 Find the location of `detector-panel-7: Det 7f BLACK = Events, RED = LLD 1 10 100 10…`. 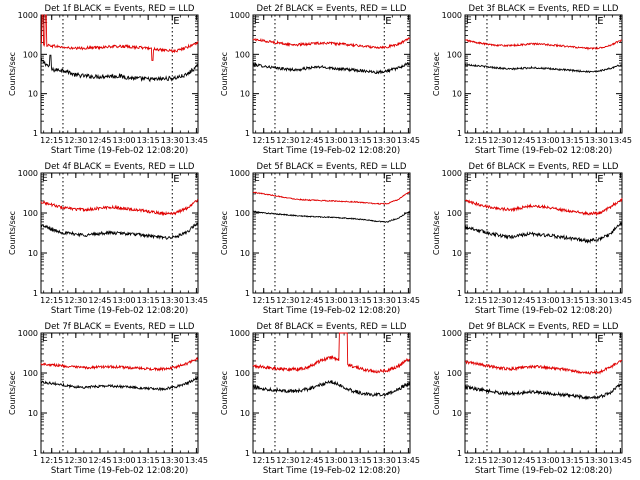

detector-panel-7: Det 7f BLACK = Events, RED = LLD 1 10 100 10… is located at coordinates (108, 399).